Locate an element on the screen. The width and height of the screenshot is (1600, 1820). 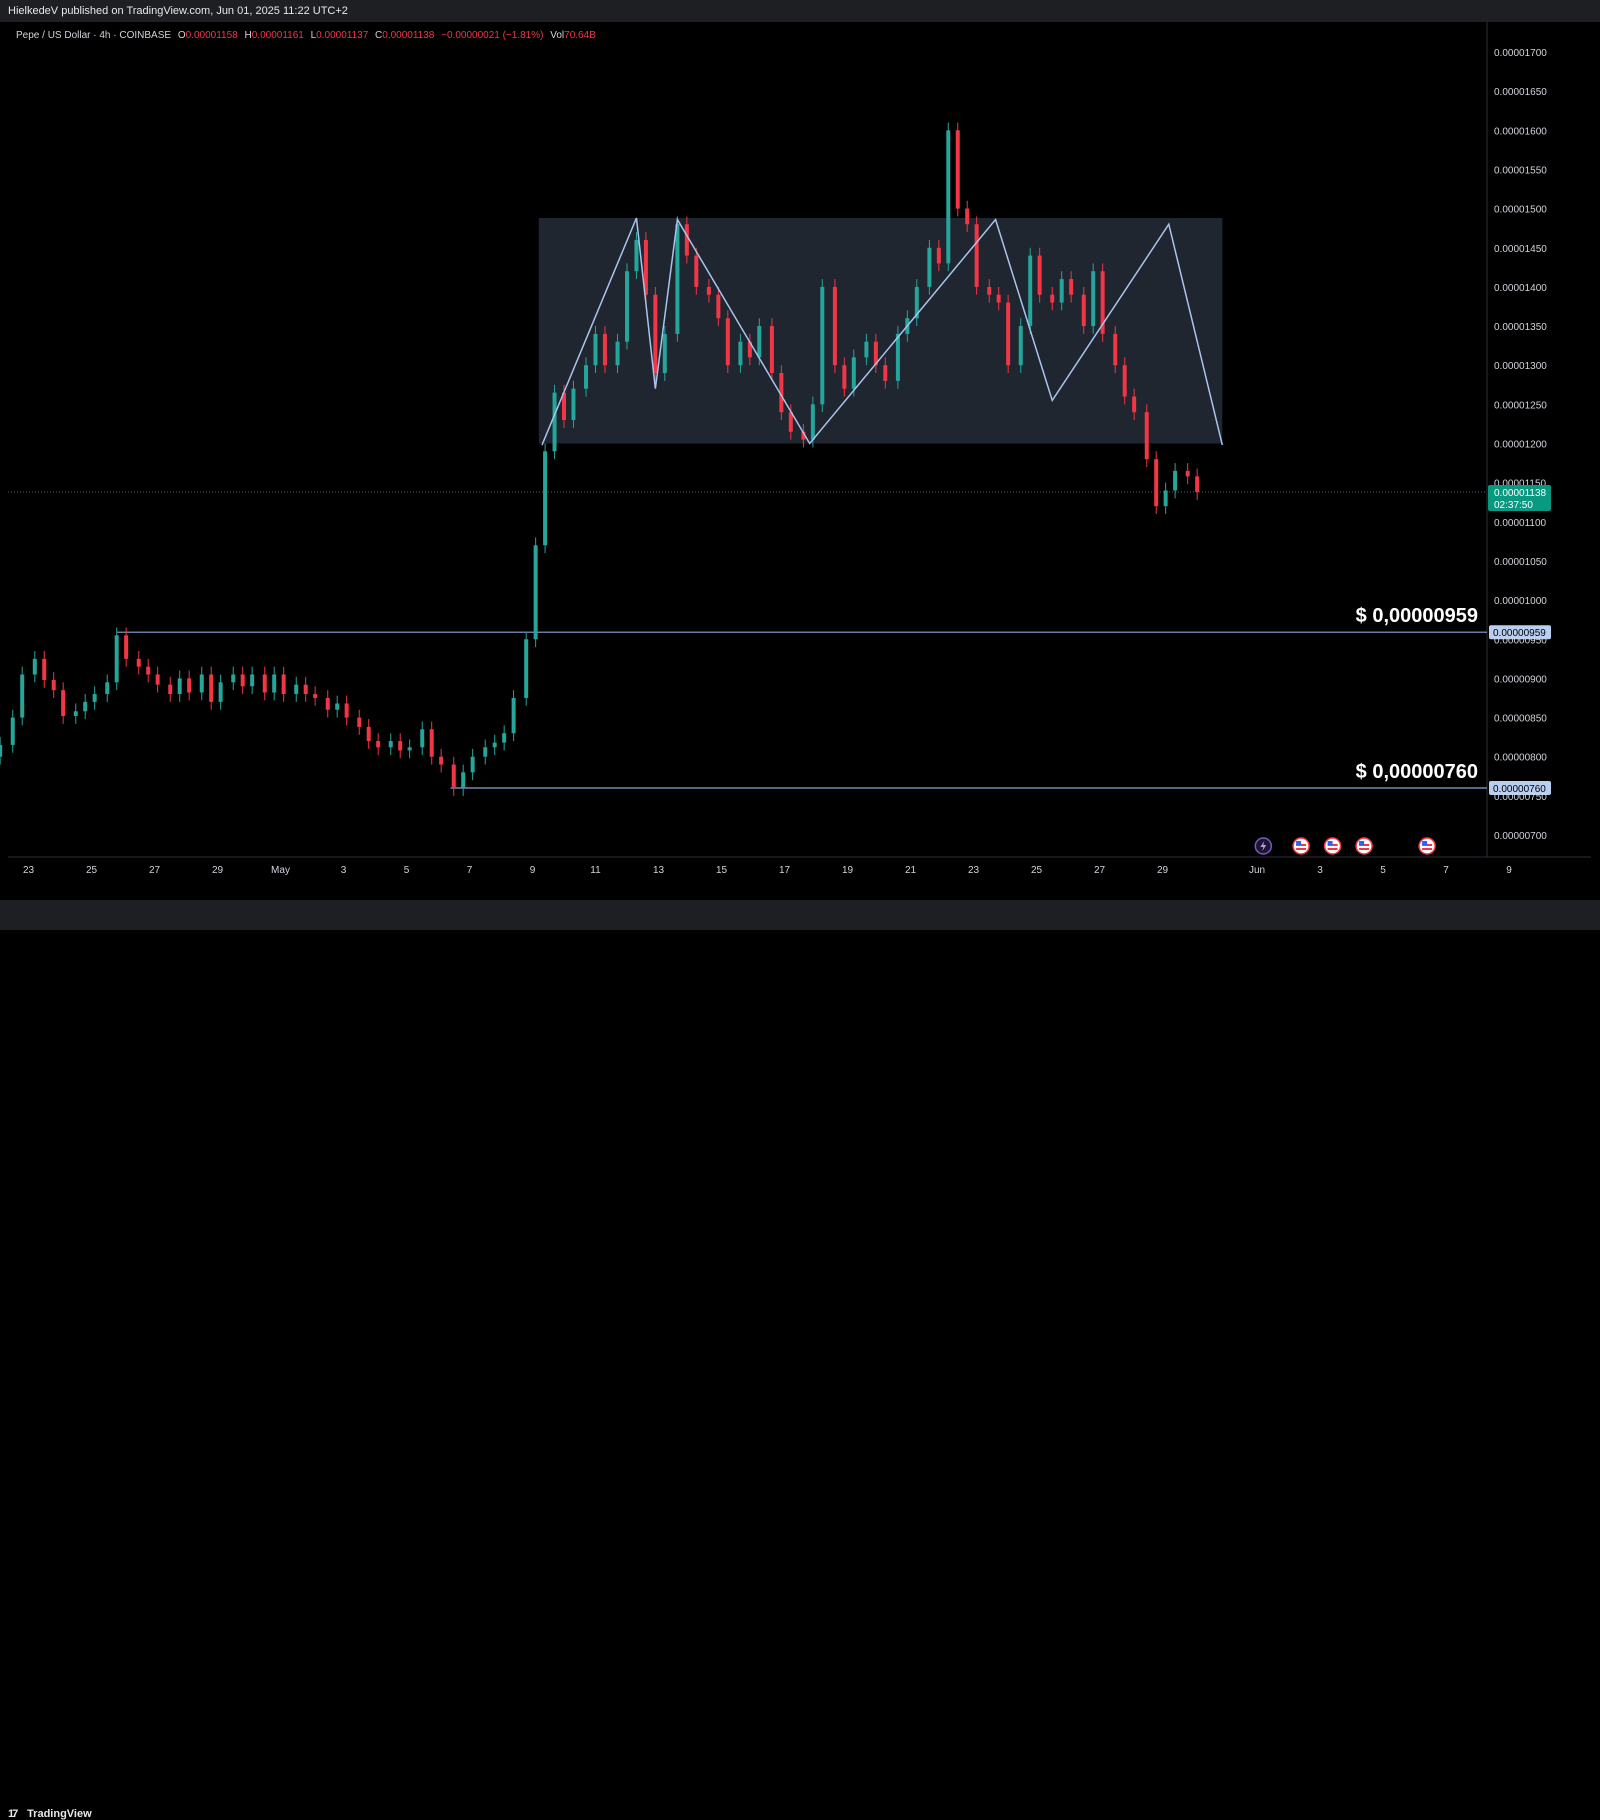
time-tick-label: 19 is located at coordinates (848, 870).